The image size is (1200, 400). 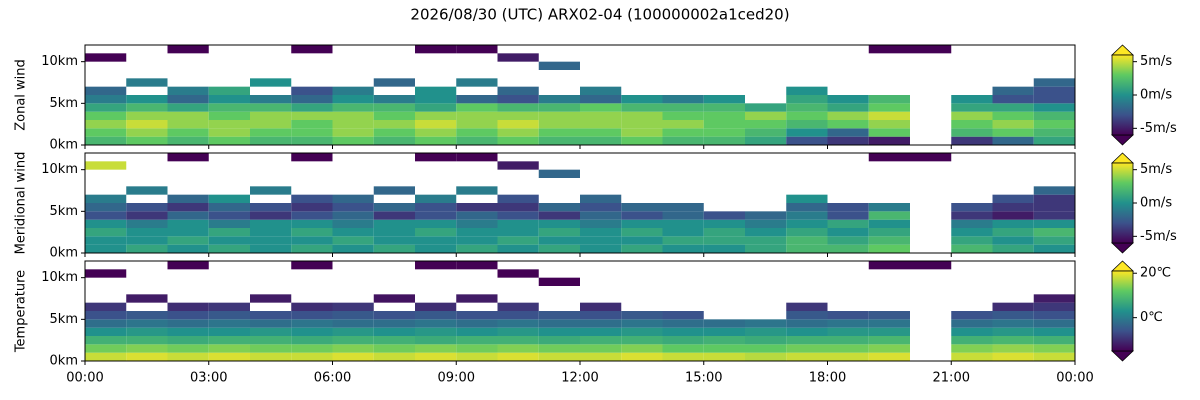 What do you see at coordinates (703, 378) in the screenshot?
I see `x-tick-label: 15:00` at bounding box center [703, 378].